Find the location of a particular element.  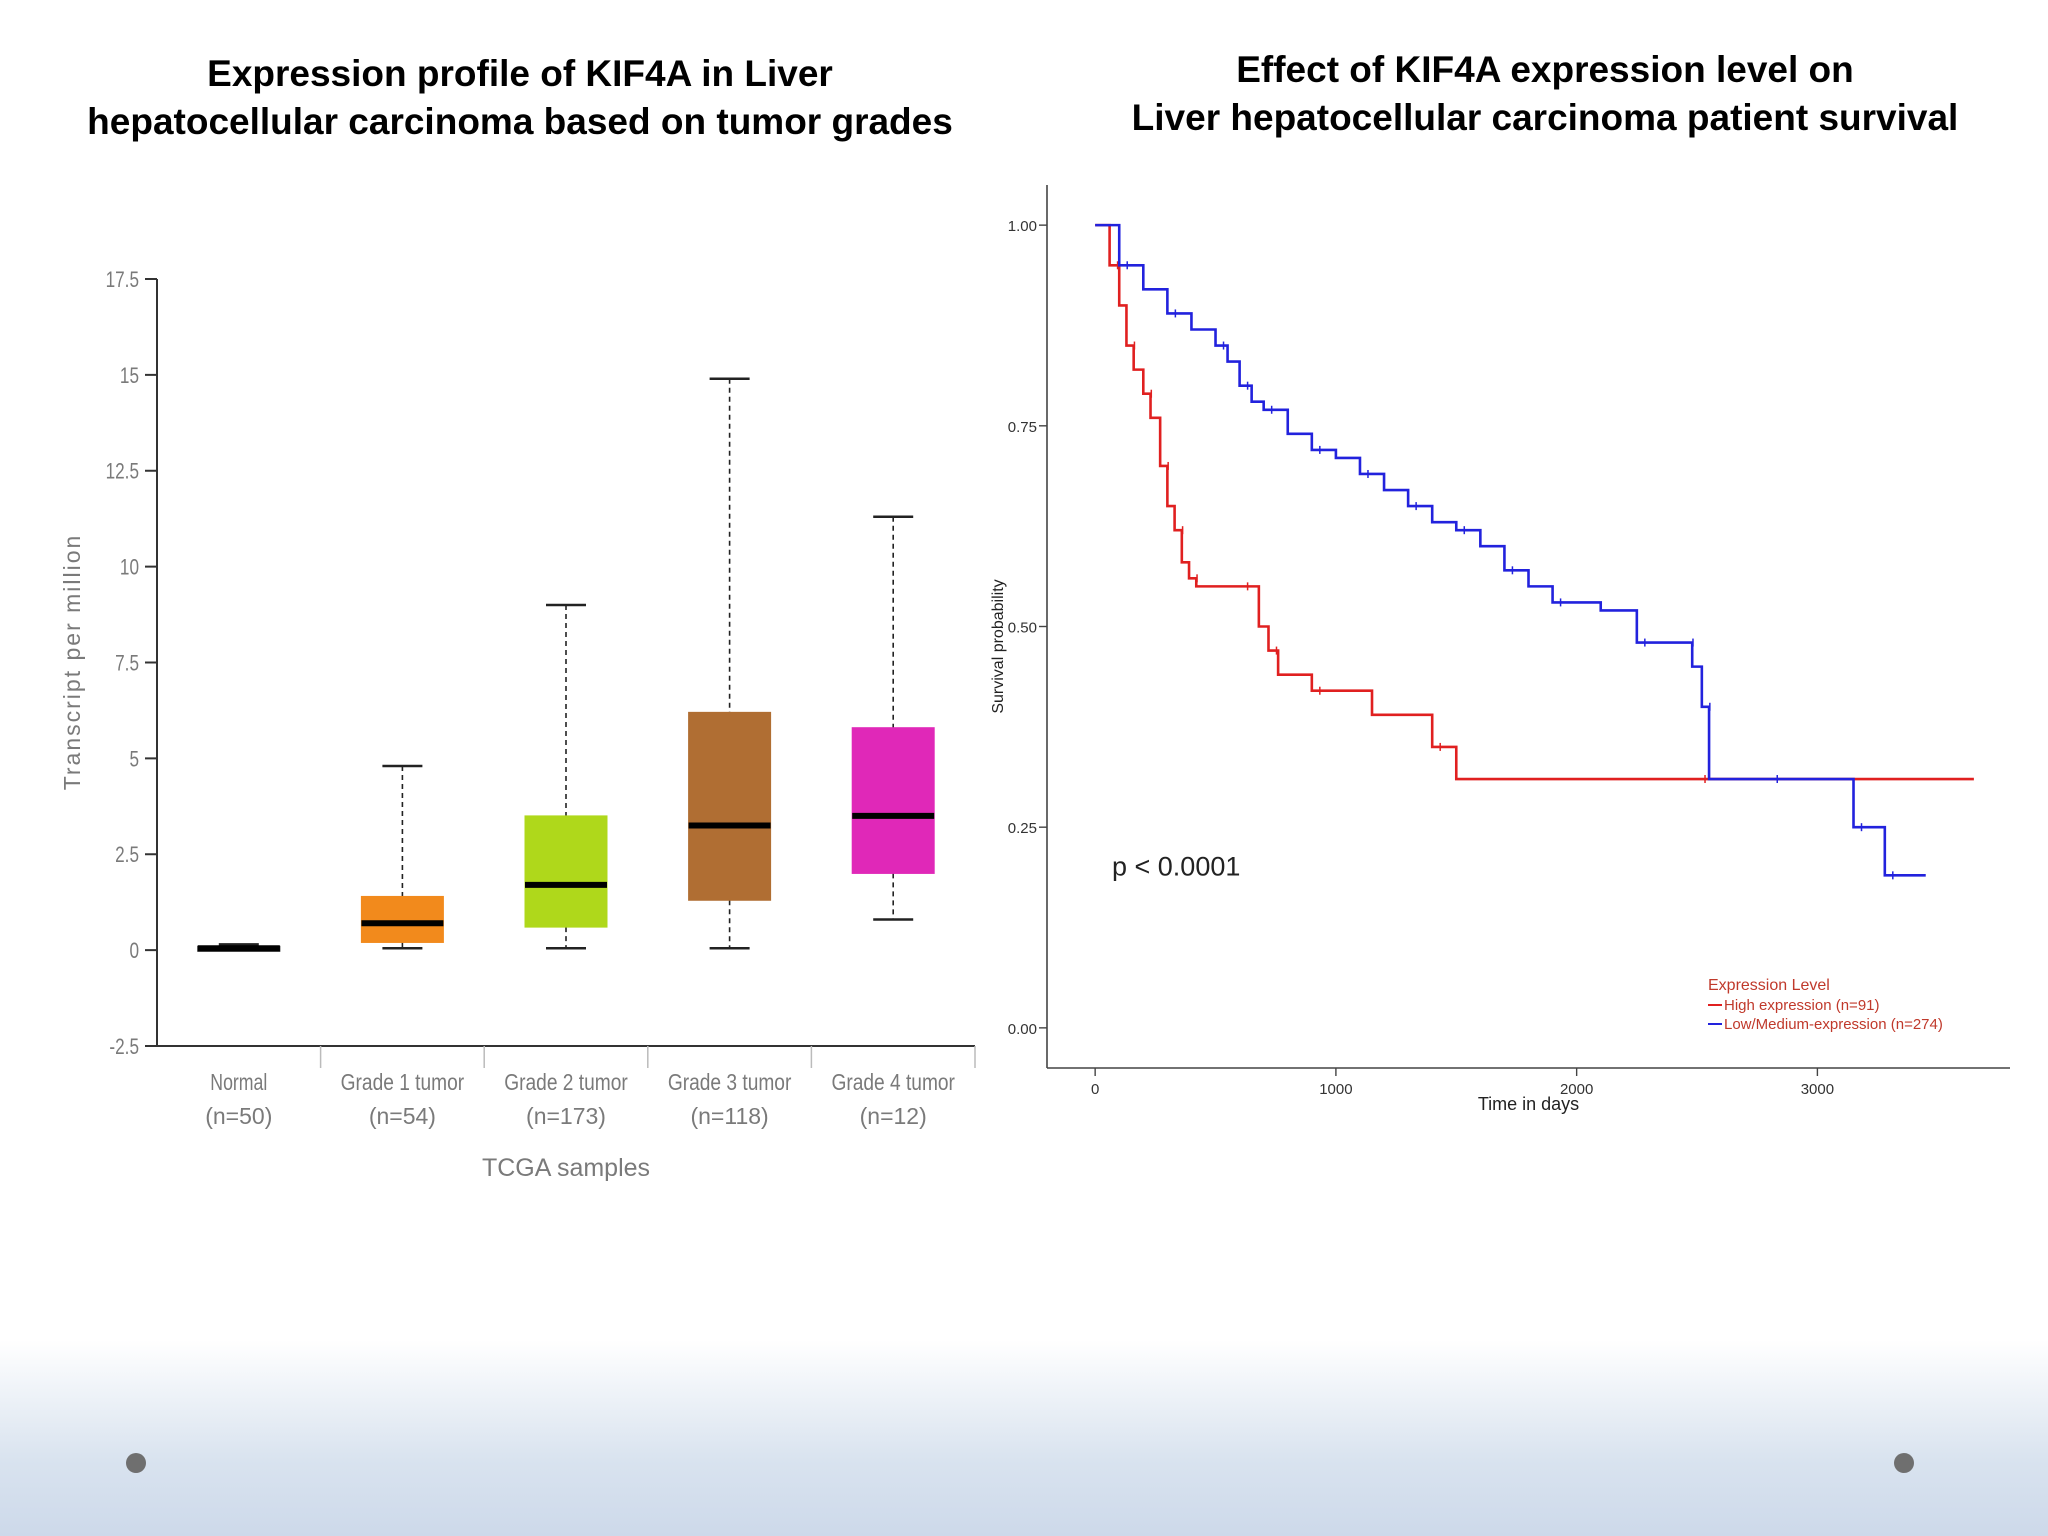

x-category-label: Normal is located at coordinates (238, 1082).